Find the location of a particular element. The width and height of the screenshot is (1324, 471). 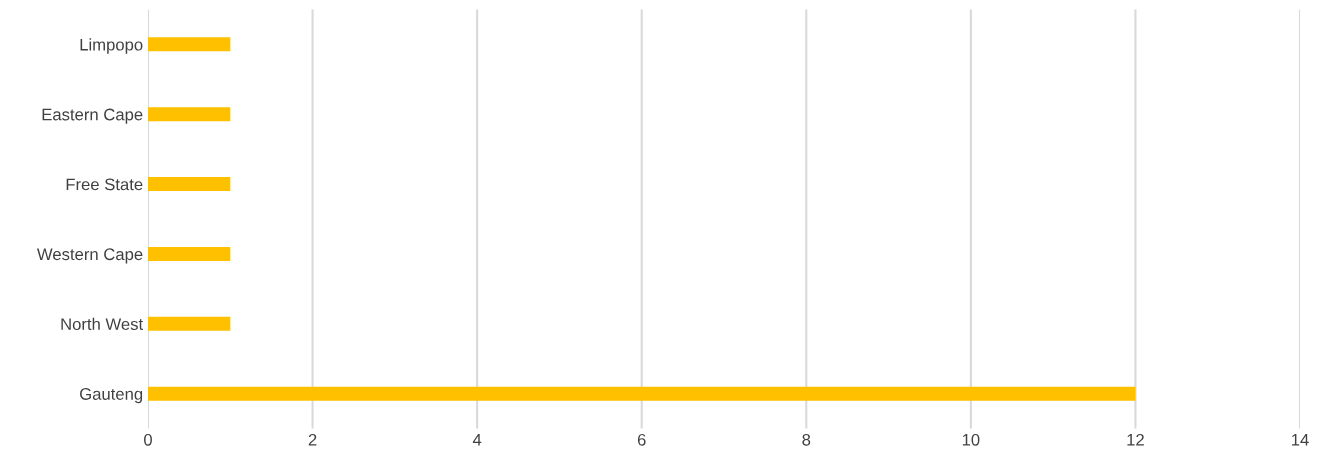

x-tick-label: 14 is located at coordinates (1300, 440).